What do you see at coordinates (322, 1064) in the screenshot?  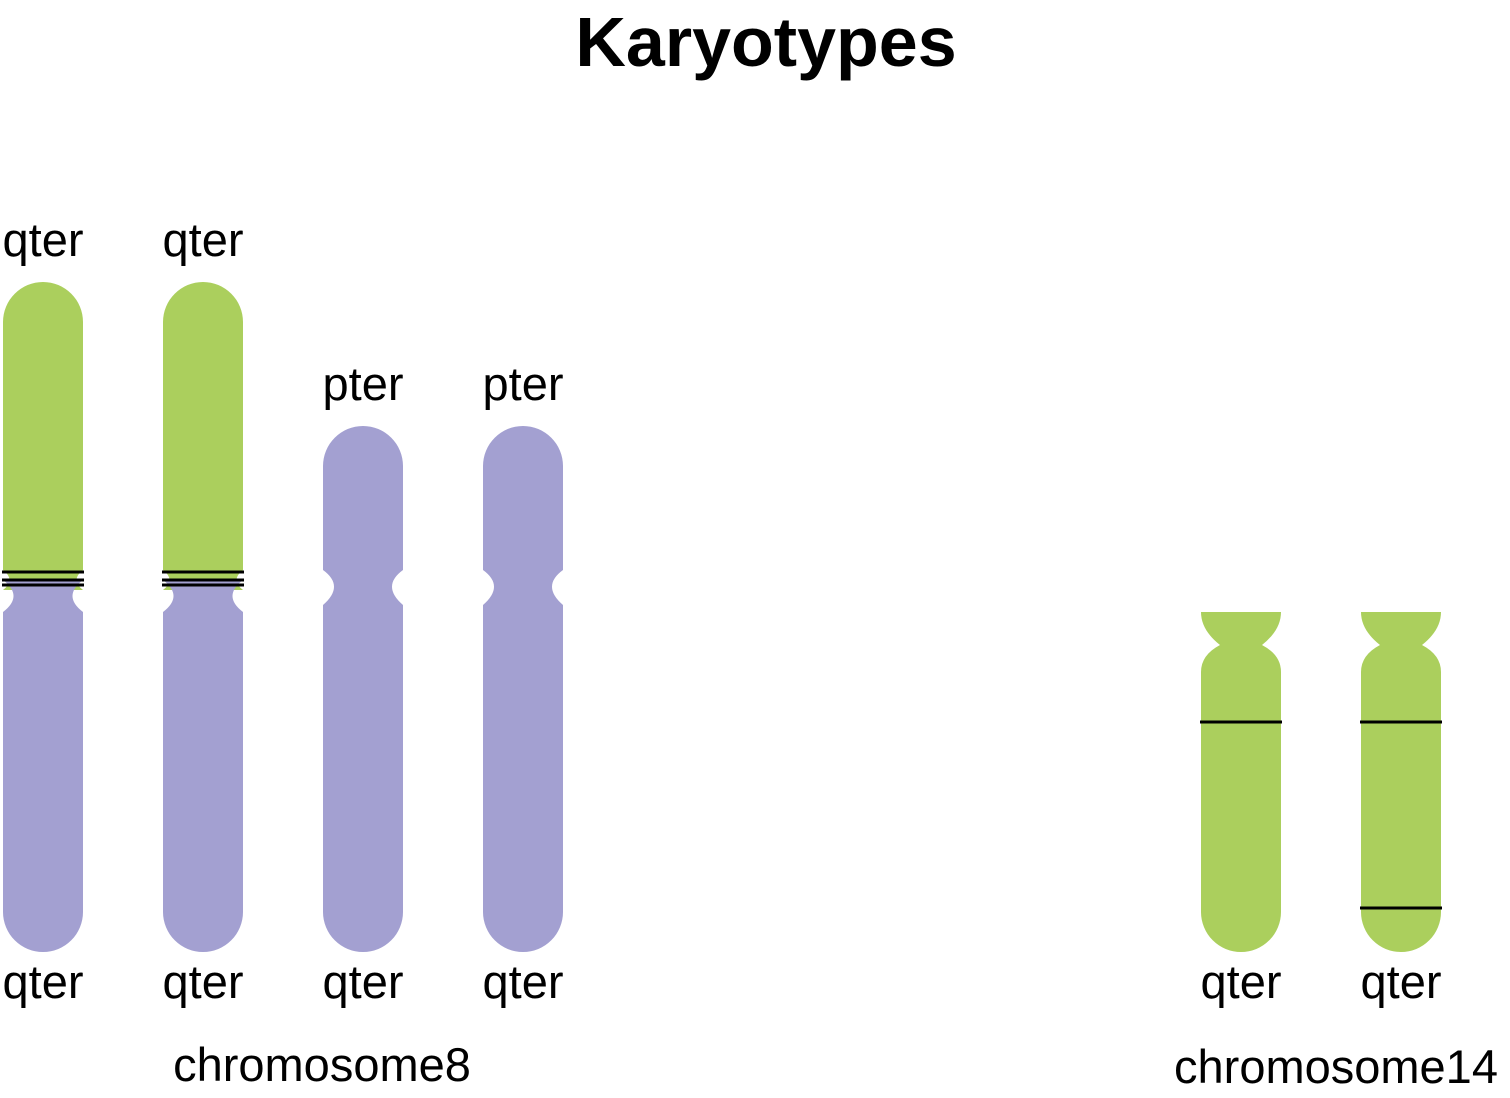 I see `chromosome8-group-label: chromosome8` at bounding box center [322, 1064].